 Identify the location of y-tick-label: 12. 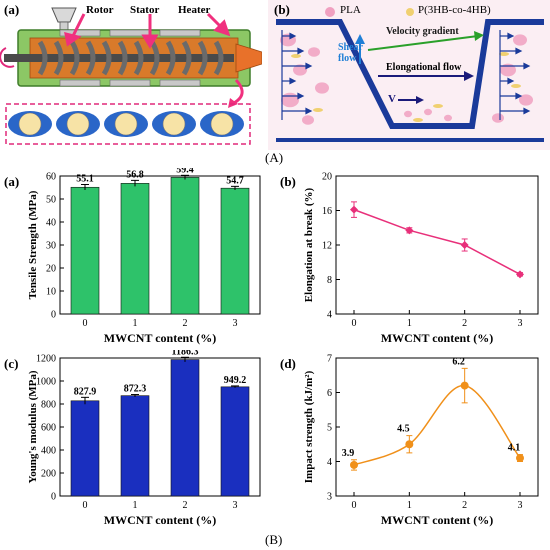
(327, 246).